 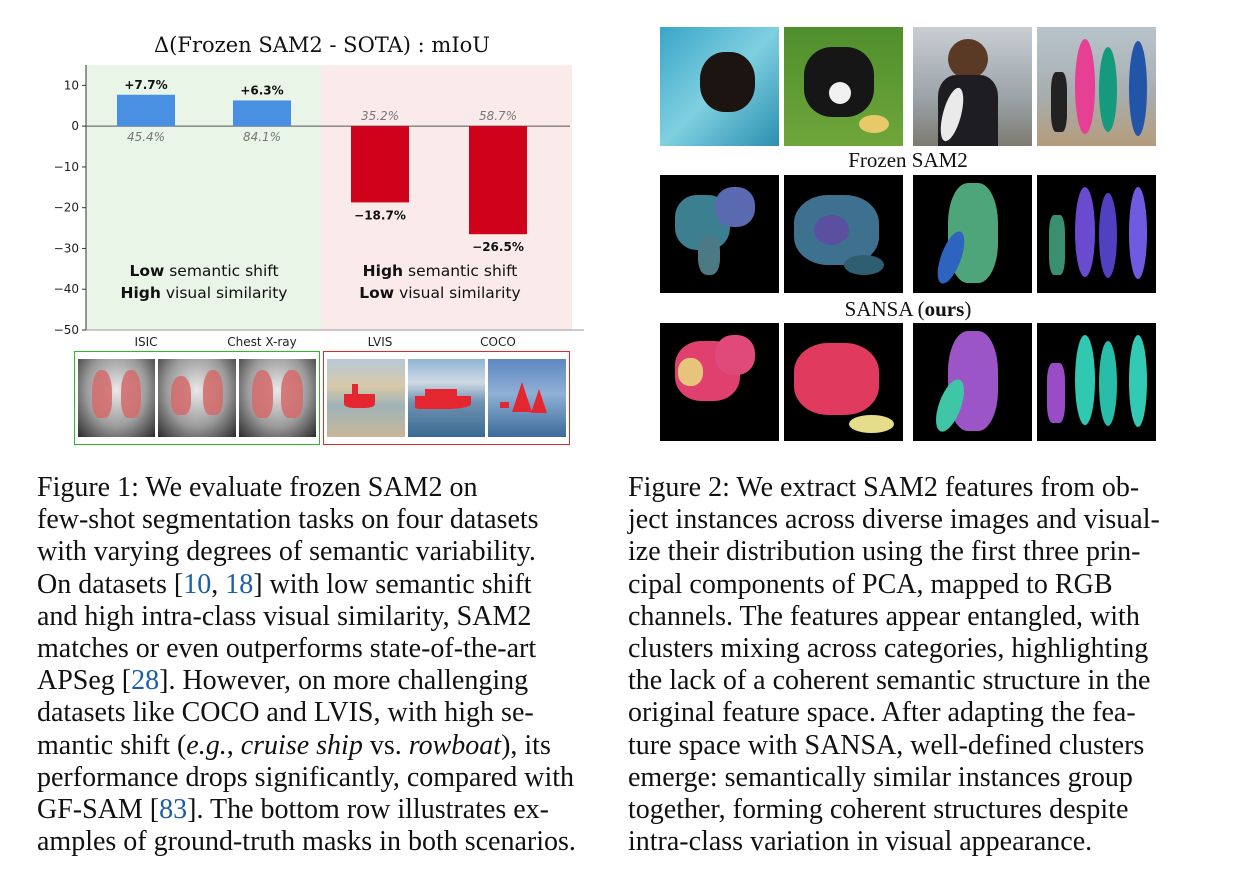 What do you see at coordinates (197, 584) in the screenshot?
I see `citation-link: 10` at bounding box center [197, 584].